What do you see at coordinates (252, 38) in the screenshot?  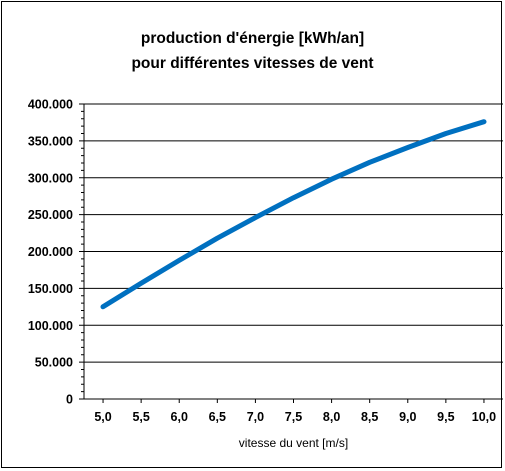 I see `chart-title-line-1: production d'énergie [kWh/an]` at bounding box center [252, 38].